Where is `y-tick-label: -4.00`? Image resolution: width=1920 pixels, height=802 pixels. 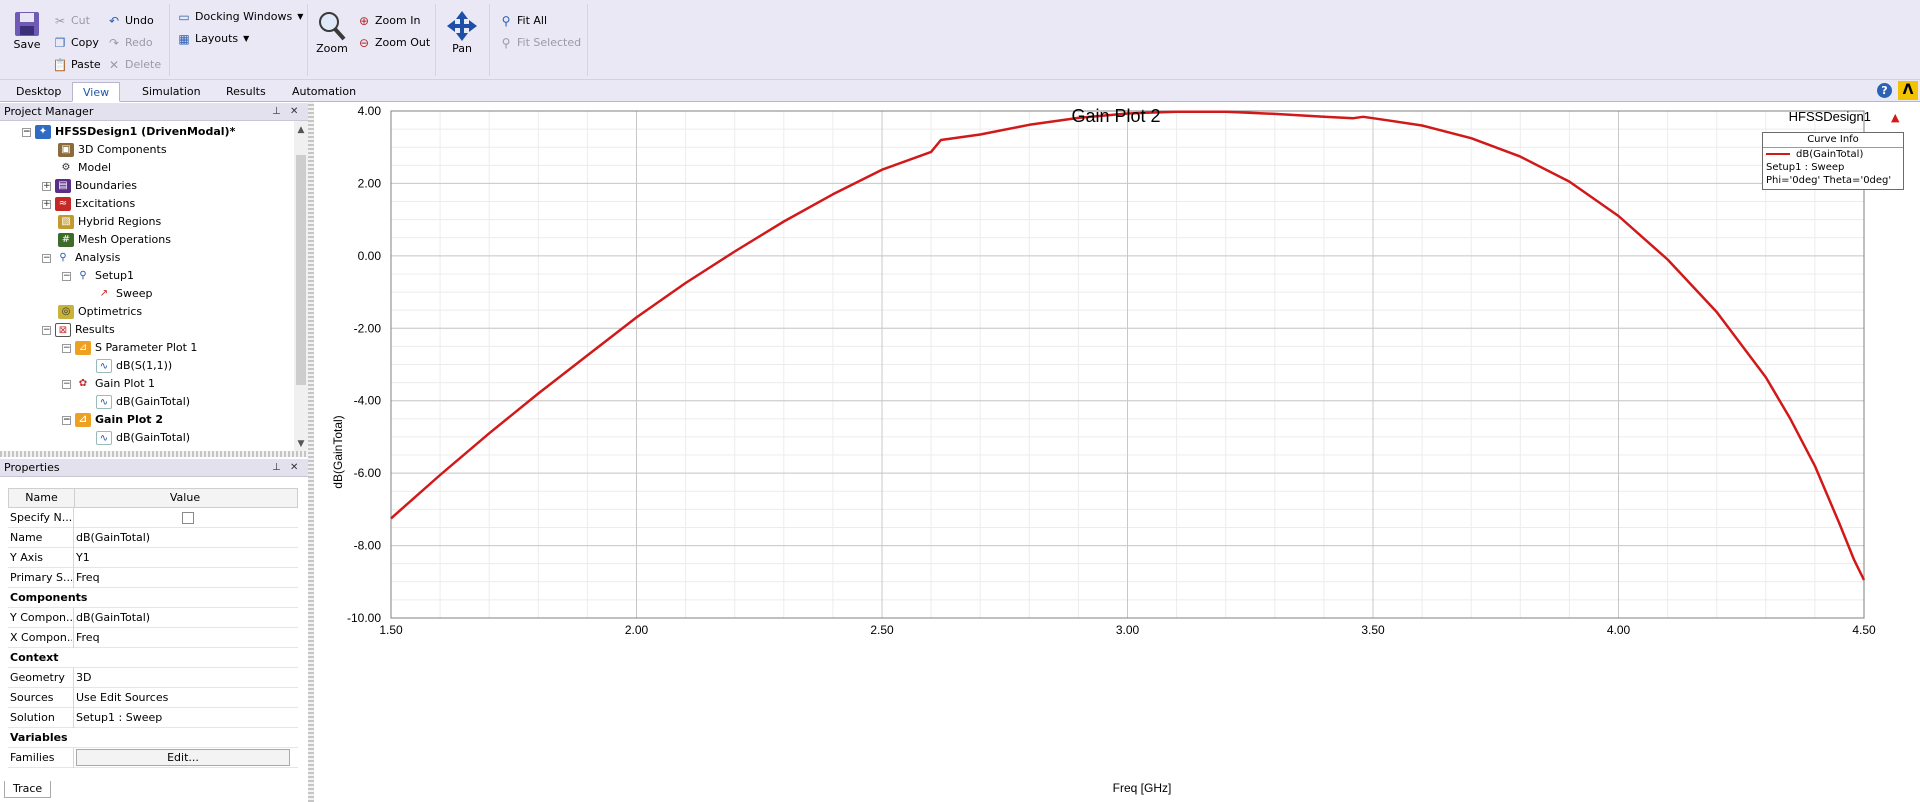 y-tick-label: -4.00 is located at coordinates (368, 401).